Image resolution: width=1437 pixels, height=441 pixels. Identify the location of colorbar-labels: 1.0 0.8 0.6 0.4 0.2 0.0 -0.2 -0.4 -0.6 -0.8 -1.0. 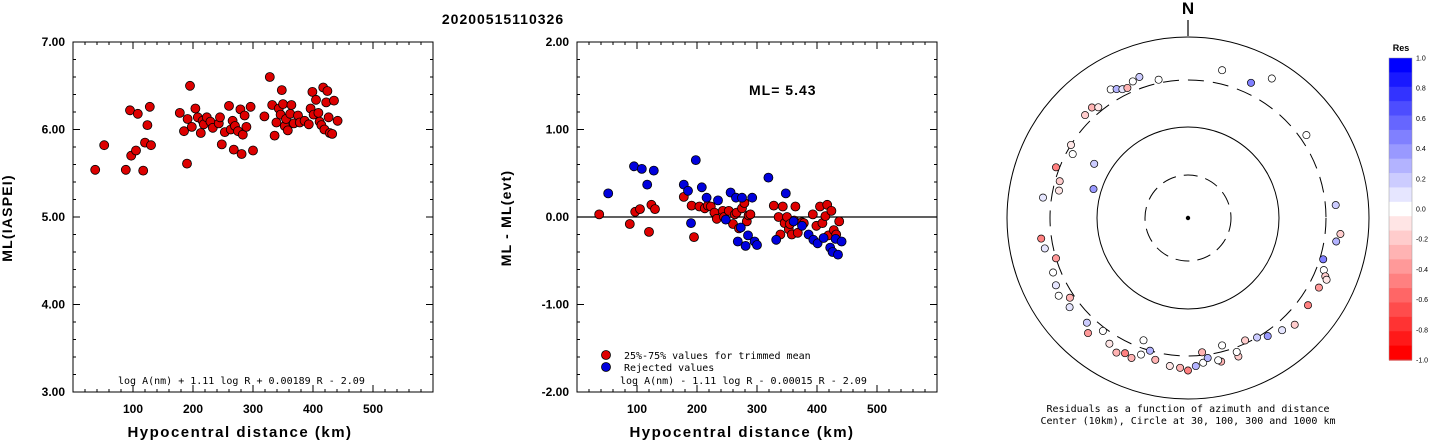
(1422, 210).